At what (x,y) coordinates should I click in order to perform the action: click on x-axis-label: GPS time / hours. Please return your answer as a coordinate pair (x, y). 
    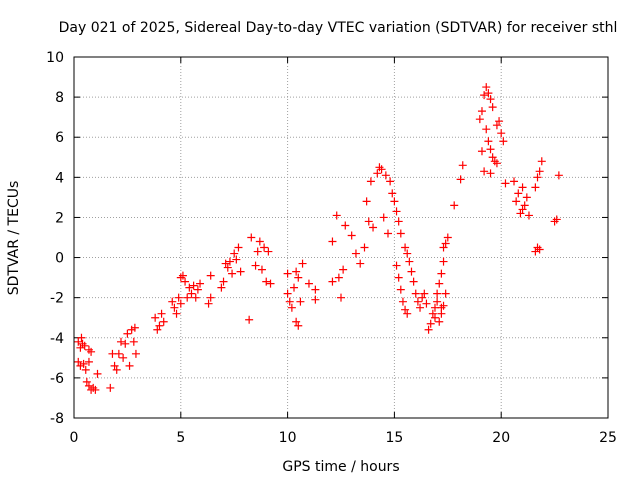
    Looking at the image, I should click on (340, 467).